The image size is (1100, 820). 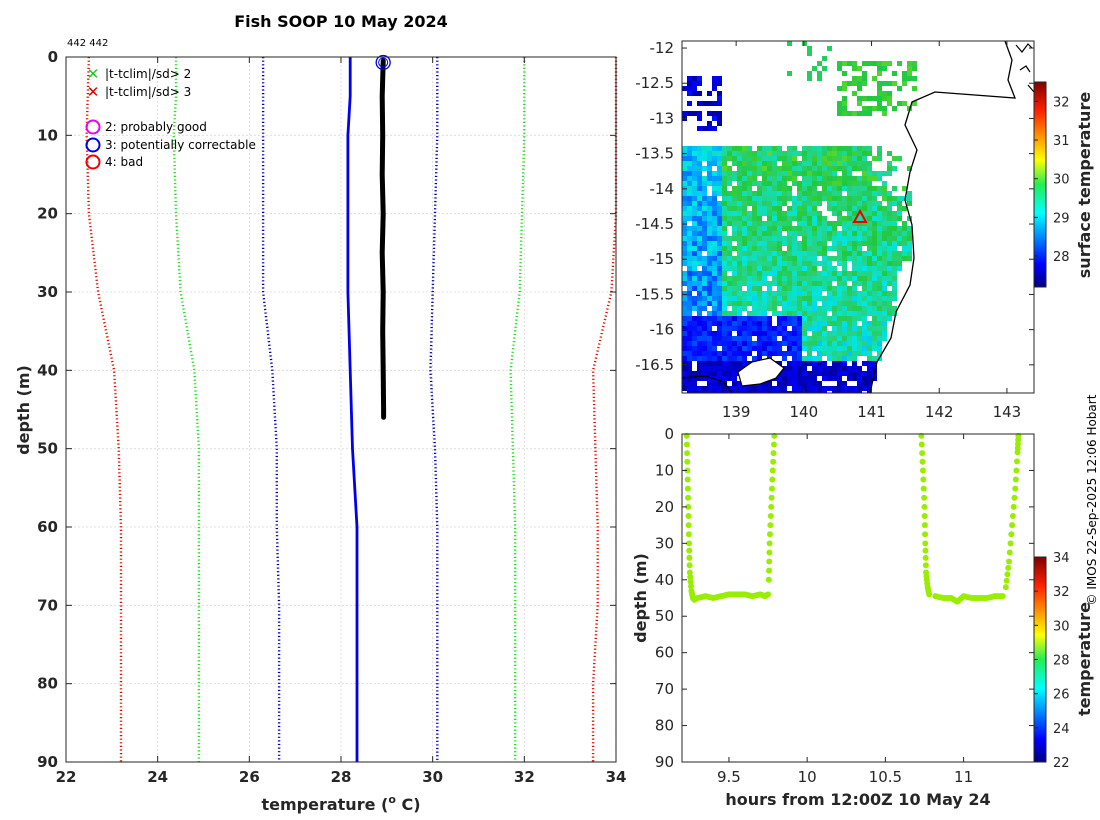 What do you see at coordinates (860, 215) in the screenshot?
I see `station-triangle-icon` at bounding box center [860, 215].